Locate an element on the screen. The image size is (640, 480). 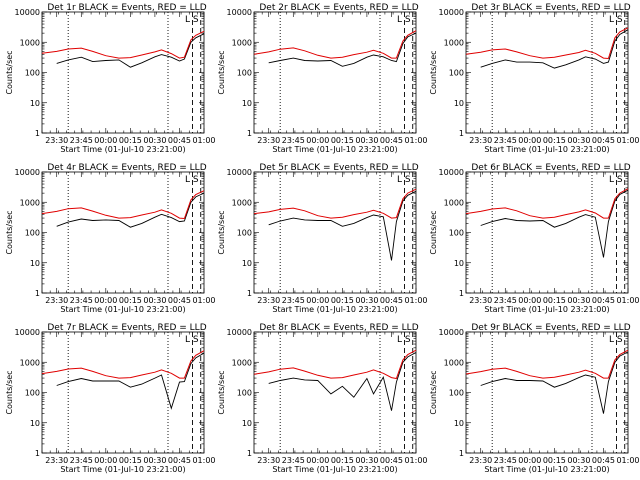
panel-title: Det 1r BLACK = Events, RED = LLD is located at coordinates (126, 8).